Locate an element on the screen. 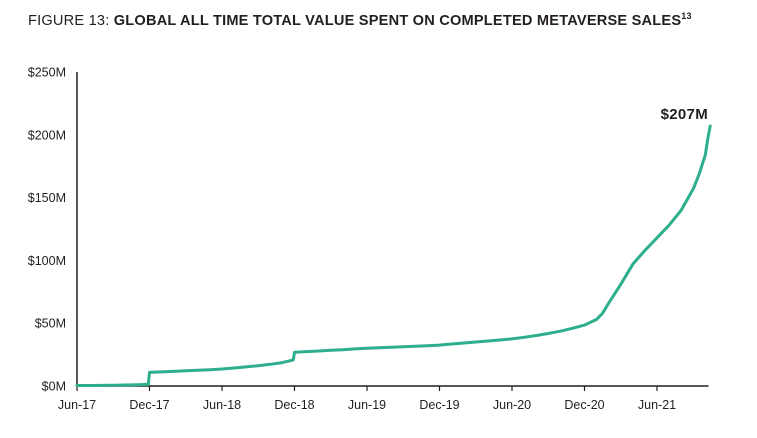 Image resolution: width=757 pixels, height=438 pixels. y-tick-label: $100M is located at coordinates (47, 261).